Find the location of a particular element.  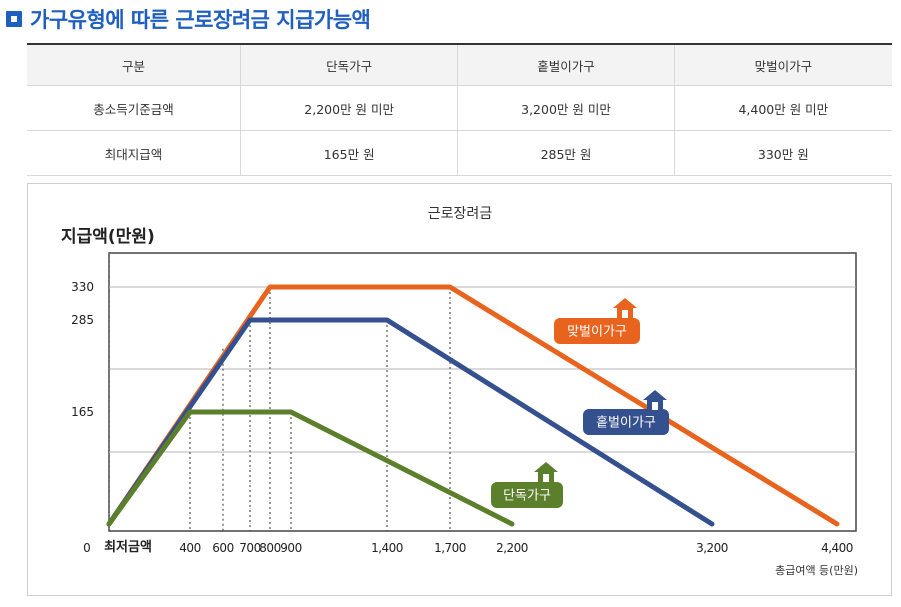

table-header-row: 구분 단독가구 홑벌이가구 맞벌이가구 is located at coordinates (459, 65).